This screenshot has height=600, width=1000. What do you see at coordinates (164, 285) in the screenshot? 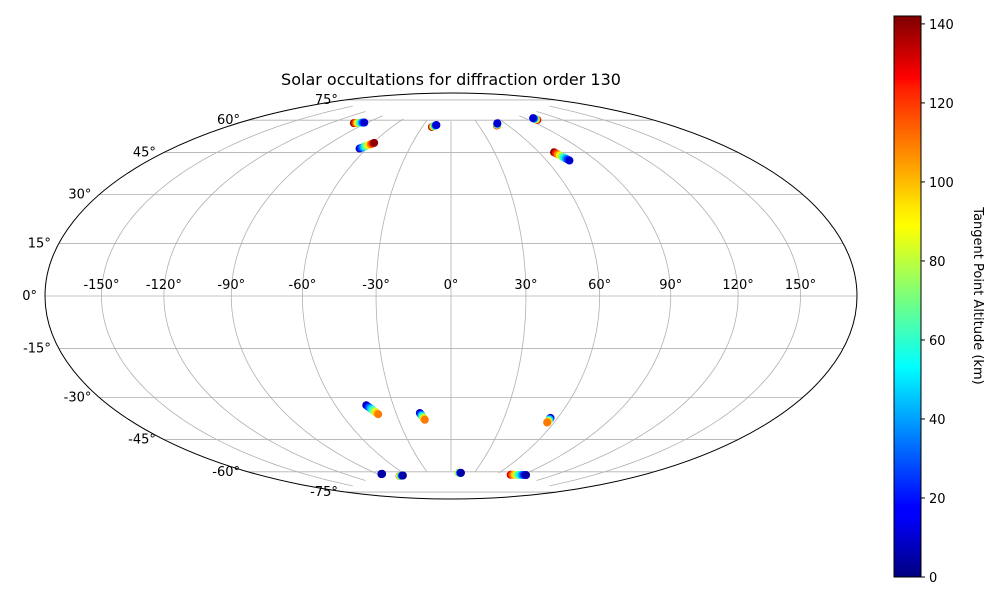
I see `longitude-tick-label: -120°` at bounding box center [164, 285].